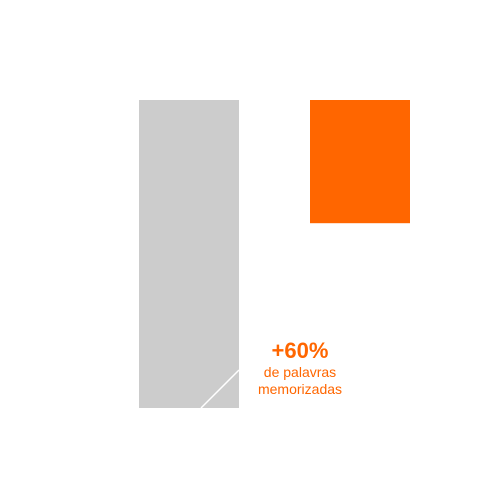  I want to click on annotation-line-1: de palavras, so click(300, 372).